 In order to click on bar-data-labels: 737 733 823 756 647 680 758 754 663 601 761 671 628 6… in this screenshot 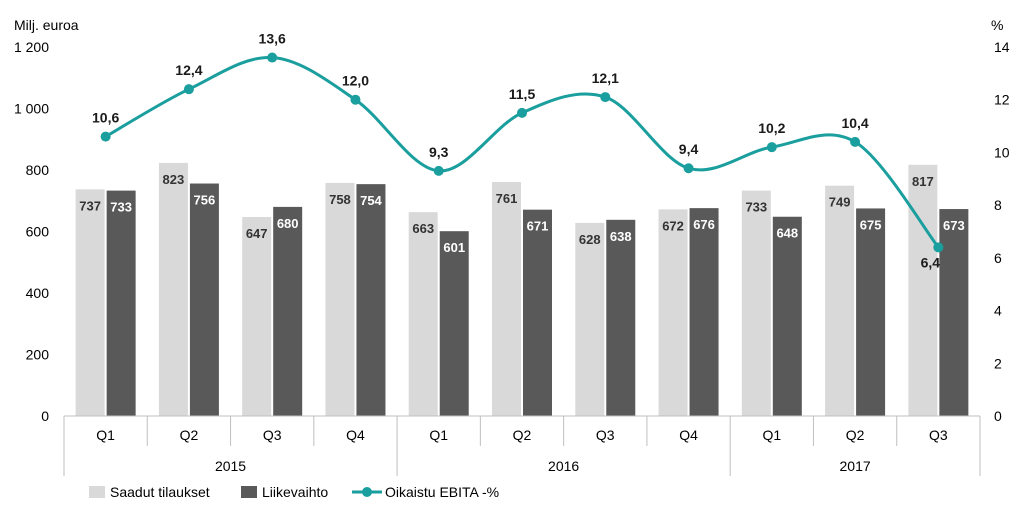, I will do `click(521, 213)`.